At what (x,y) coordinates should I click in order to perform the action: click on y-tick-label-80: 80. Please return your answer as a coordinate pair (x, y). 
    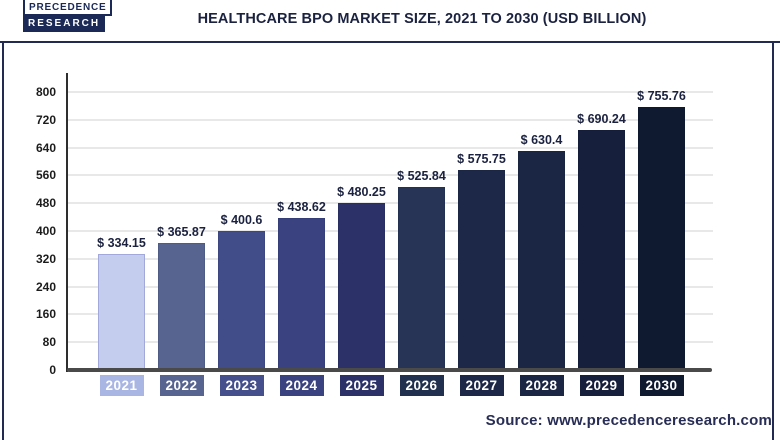
    Looking at the image, I should click on (49, 342).